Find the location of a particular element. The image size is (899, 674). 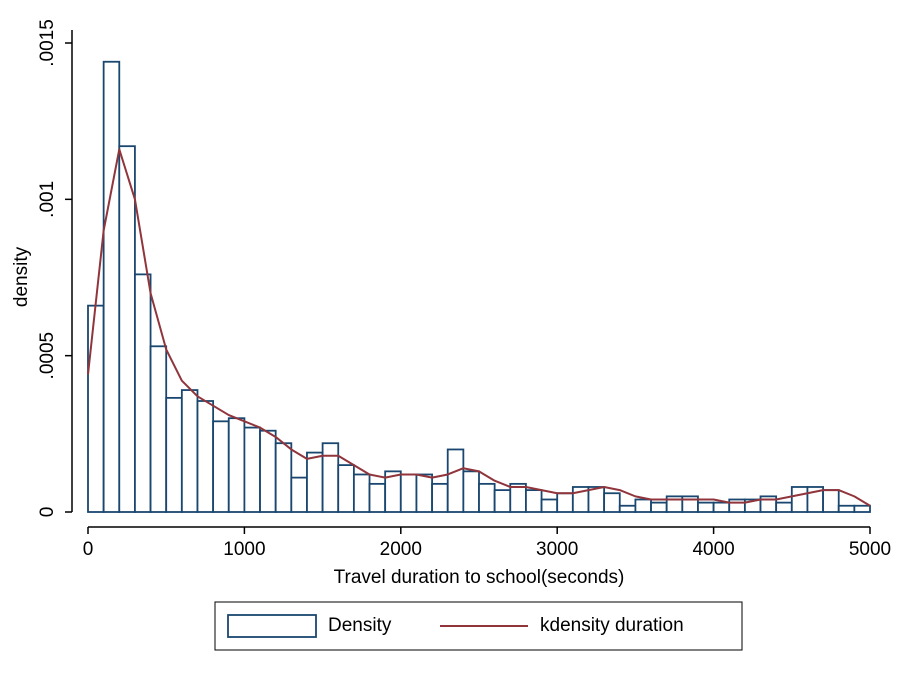

x-tick-label: 0 is located at coordinates (88, 549).